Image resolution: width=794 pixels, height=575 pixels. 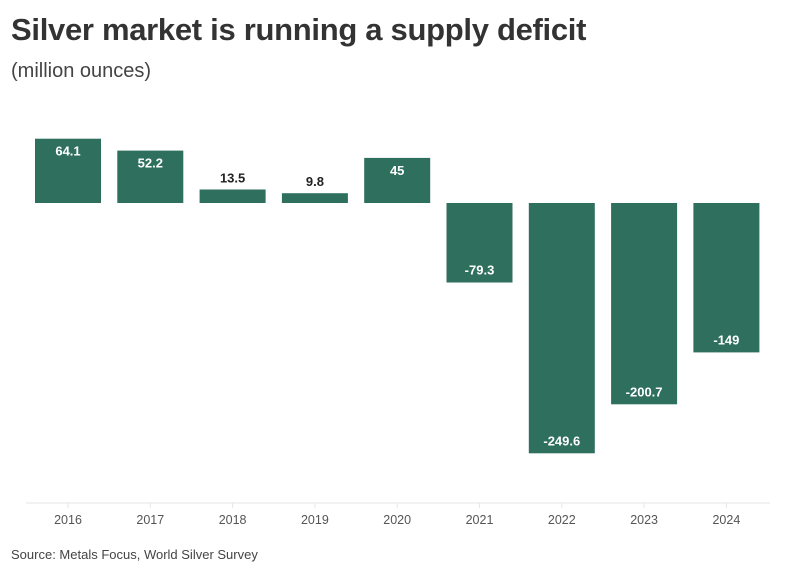 I want to click on x-tick-label: 2020, so click(x=397, y=520).